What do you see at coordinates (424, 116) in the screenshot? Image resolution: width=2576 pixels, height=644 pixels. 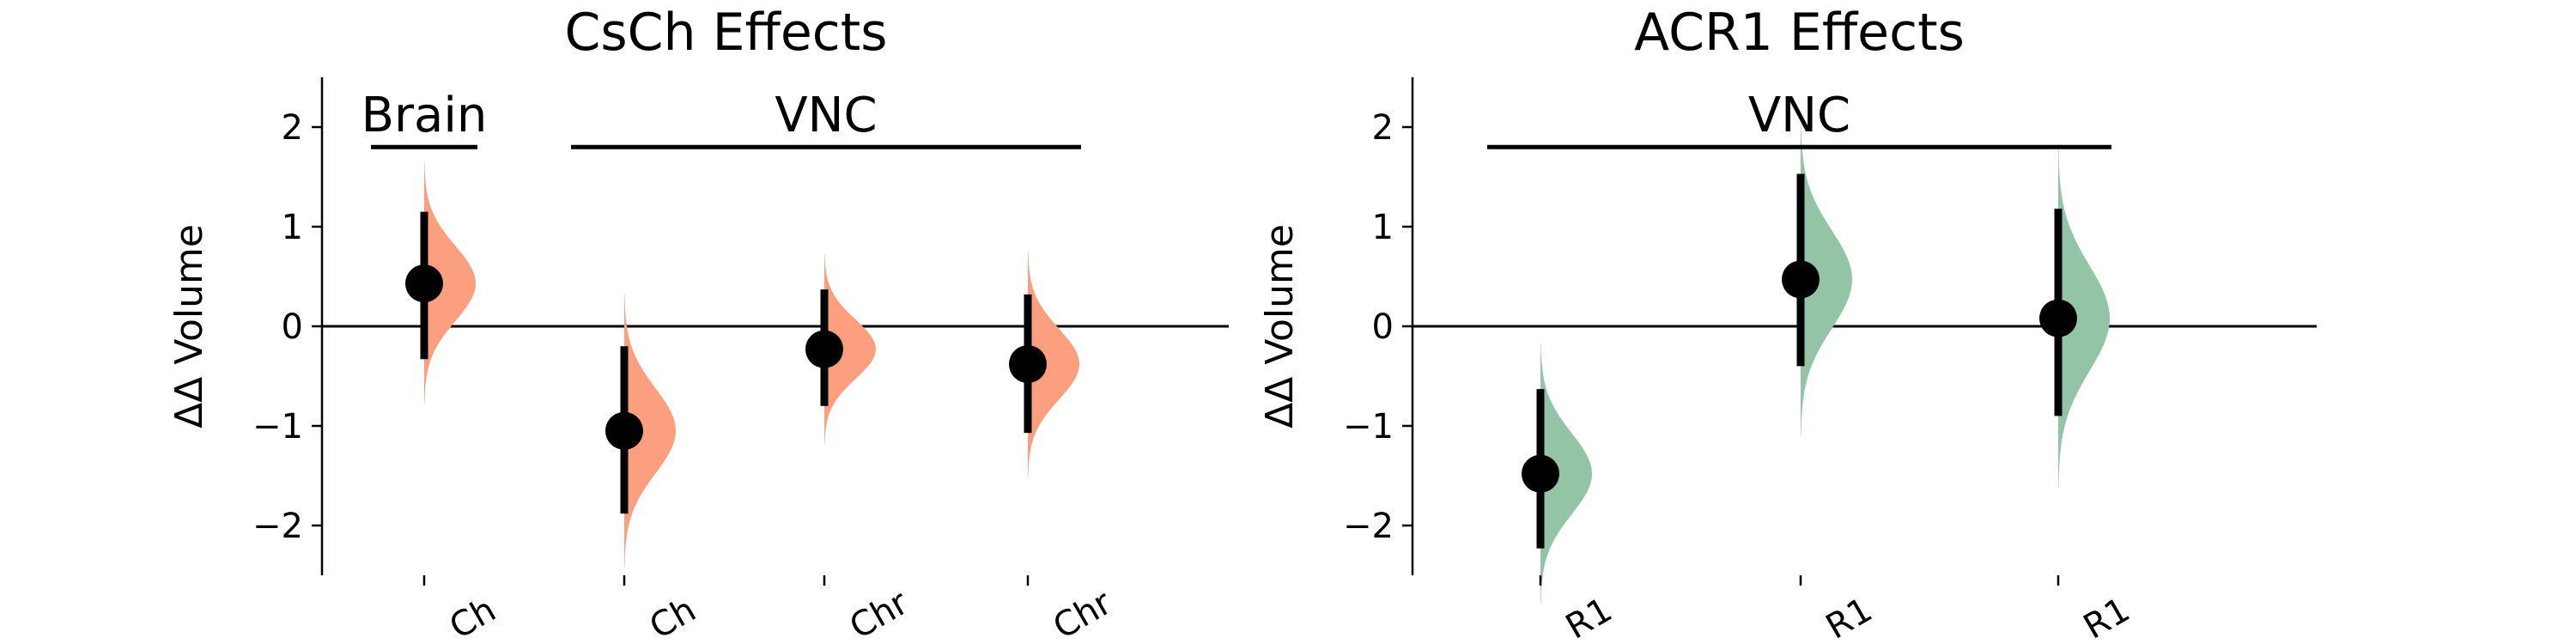 I see `bracket-label: Brain` at bounding box center [424, 116].